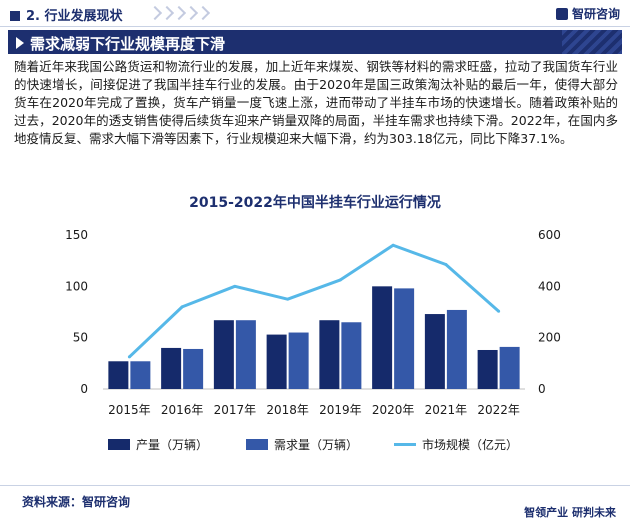 This screenshot has height=522, width=630. What do you see at coordinates (129, 410) in the screenshot?
I see `x-tick-label: 2015年` at bounding box center [129, 410].